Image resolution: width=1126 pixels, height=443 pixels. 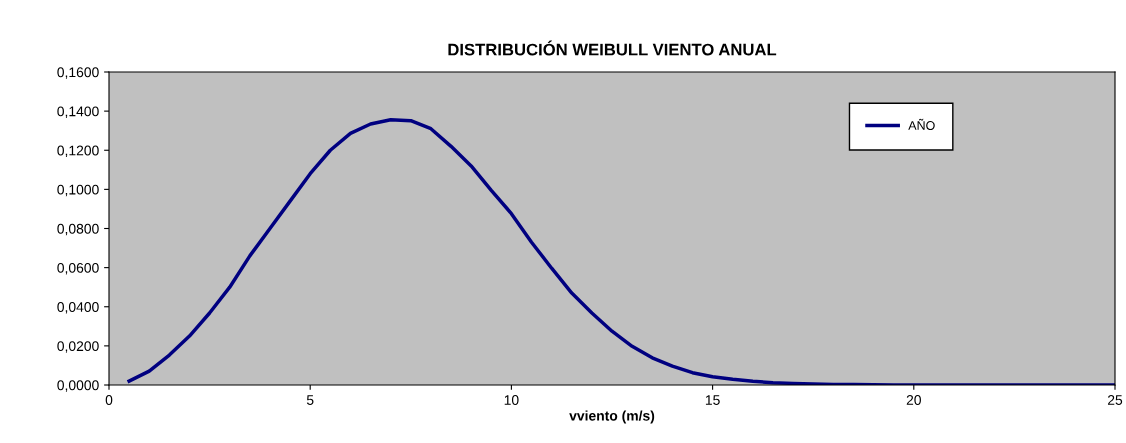 What do you see at coordinates (78, 347) in the screenshot?
I see `y-tick-label: 0,0200` at bounding box center [78, 347].